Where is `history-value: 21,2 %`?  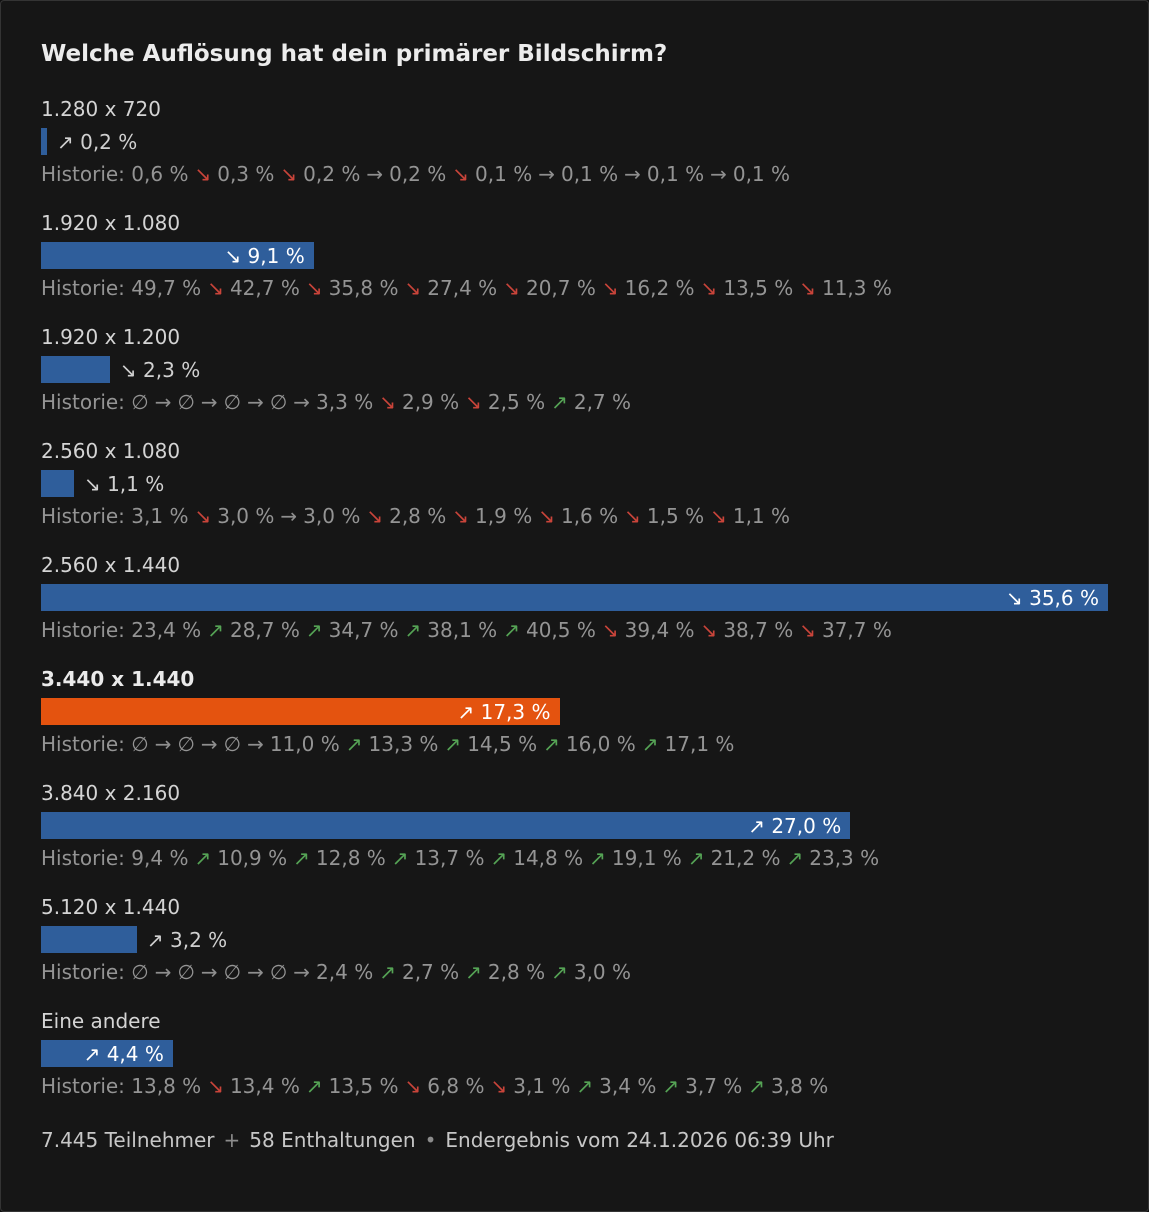 history-value: 21,2 % is located at coordinates (745, 858).